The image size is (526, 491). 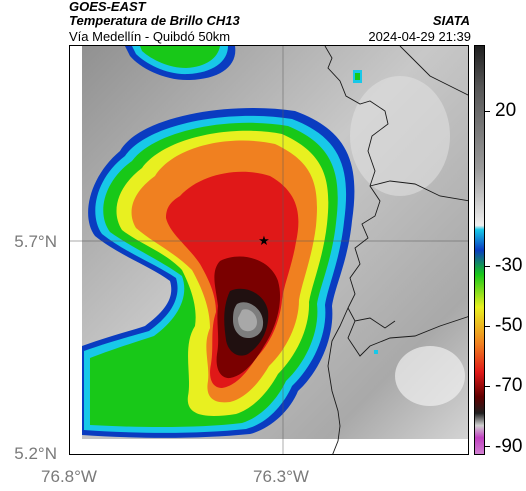 I want to click on product-title: Temperatura de Brillo CH13, so click(x=154, y=20).